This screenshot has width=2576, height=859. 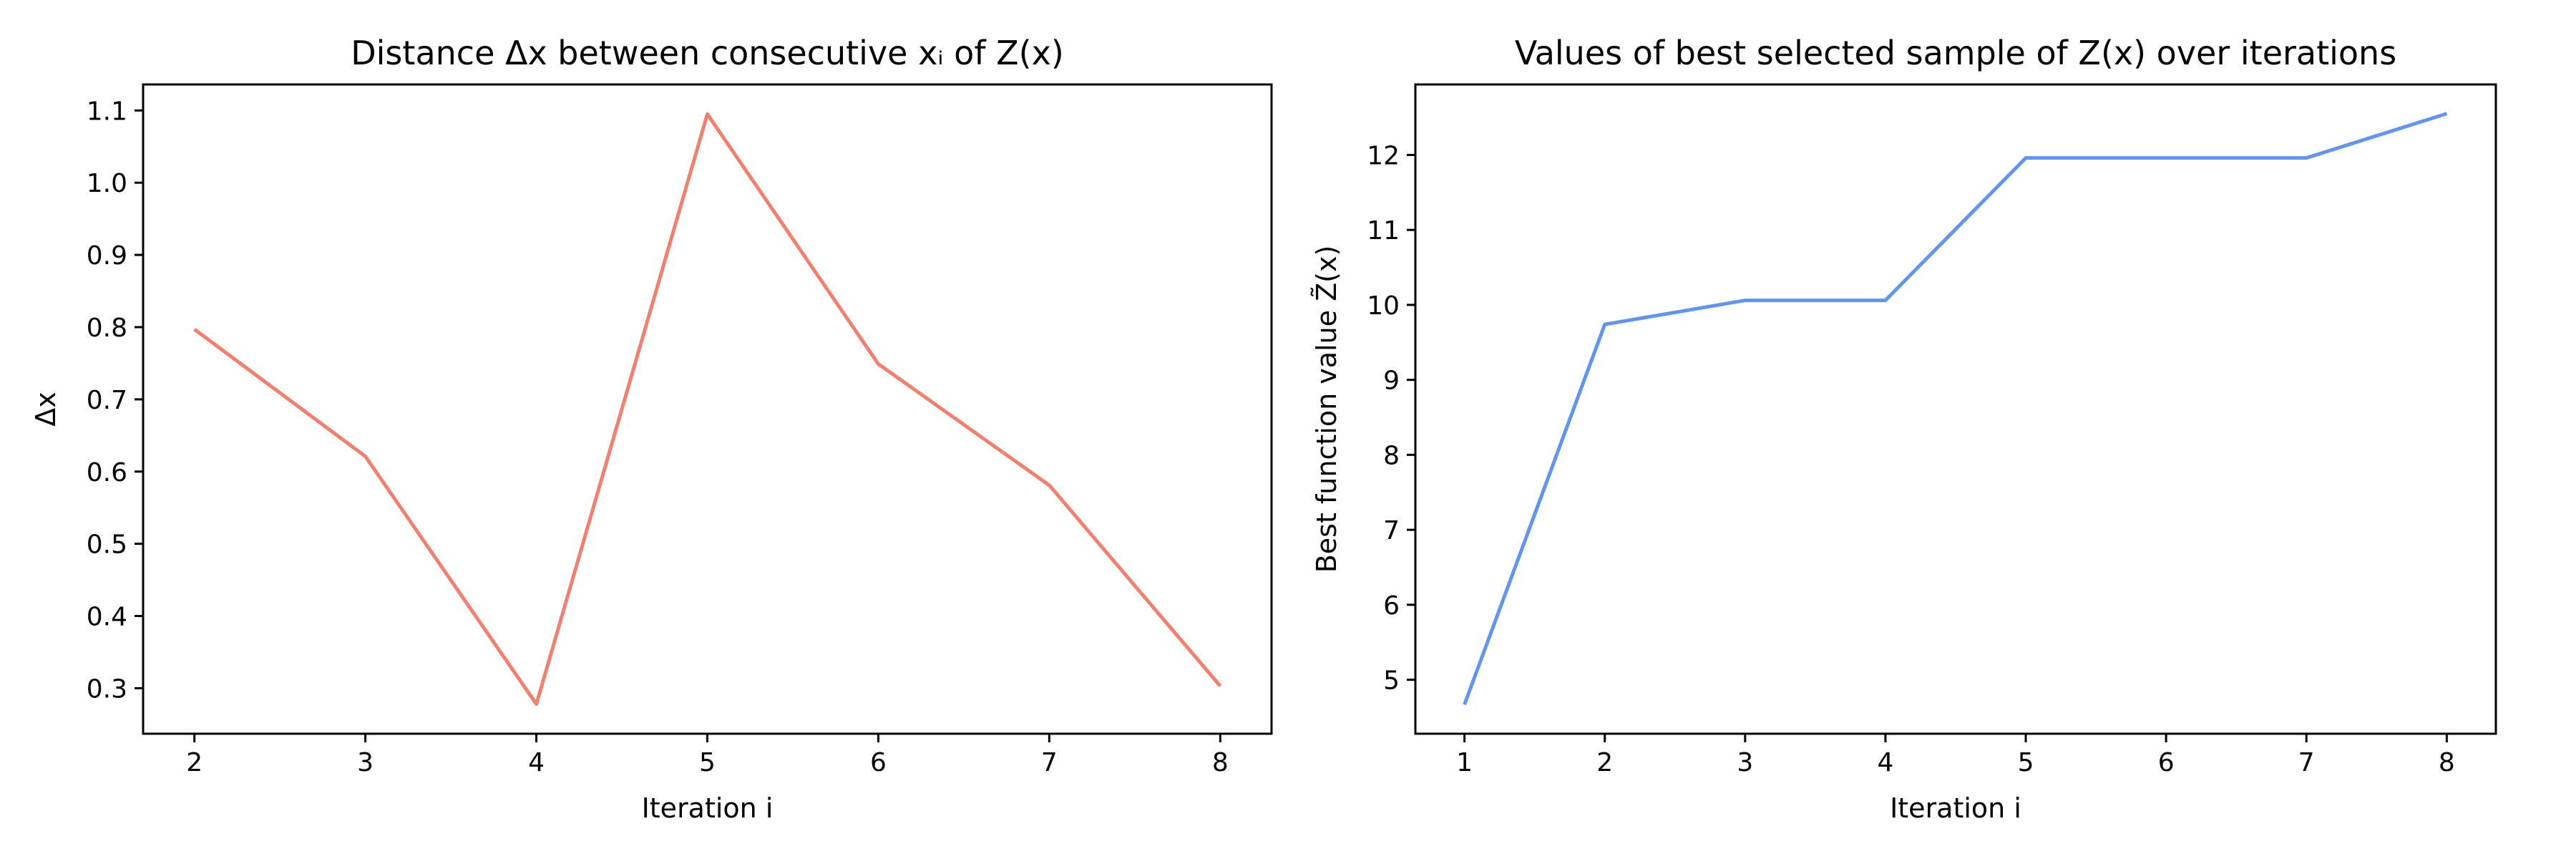 What do you see at coordinates (536, 762) in the screenshot?
I see `x-tick-label-0-2: 4` at bounding box center [536, 762].